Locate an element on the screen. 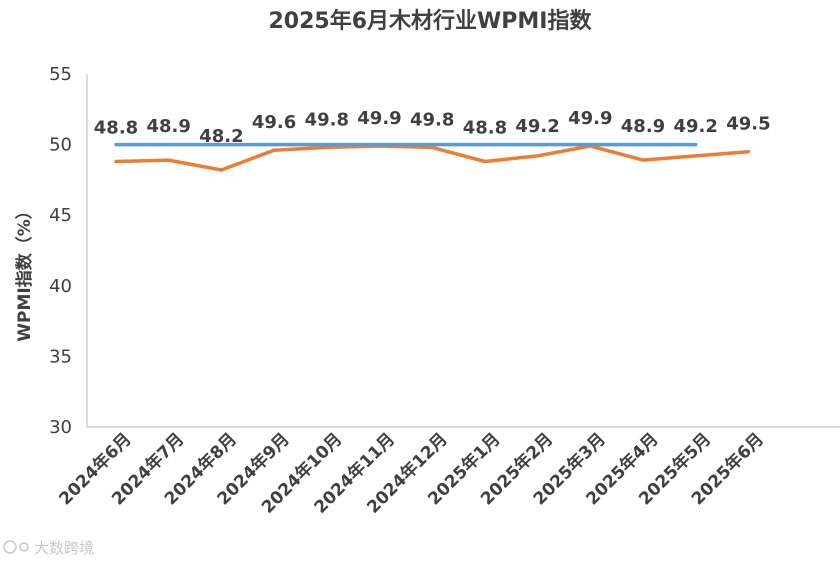 This screenshot has height=564, width=840. y-tick-label: 50 is located at coordinates (60, 145).